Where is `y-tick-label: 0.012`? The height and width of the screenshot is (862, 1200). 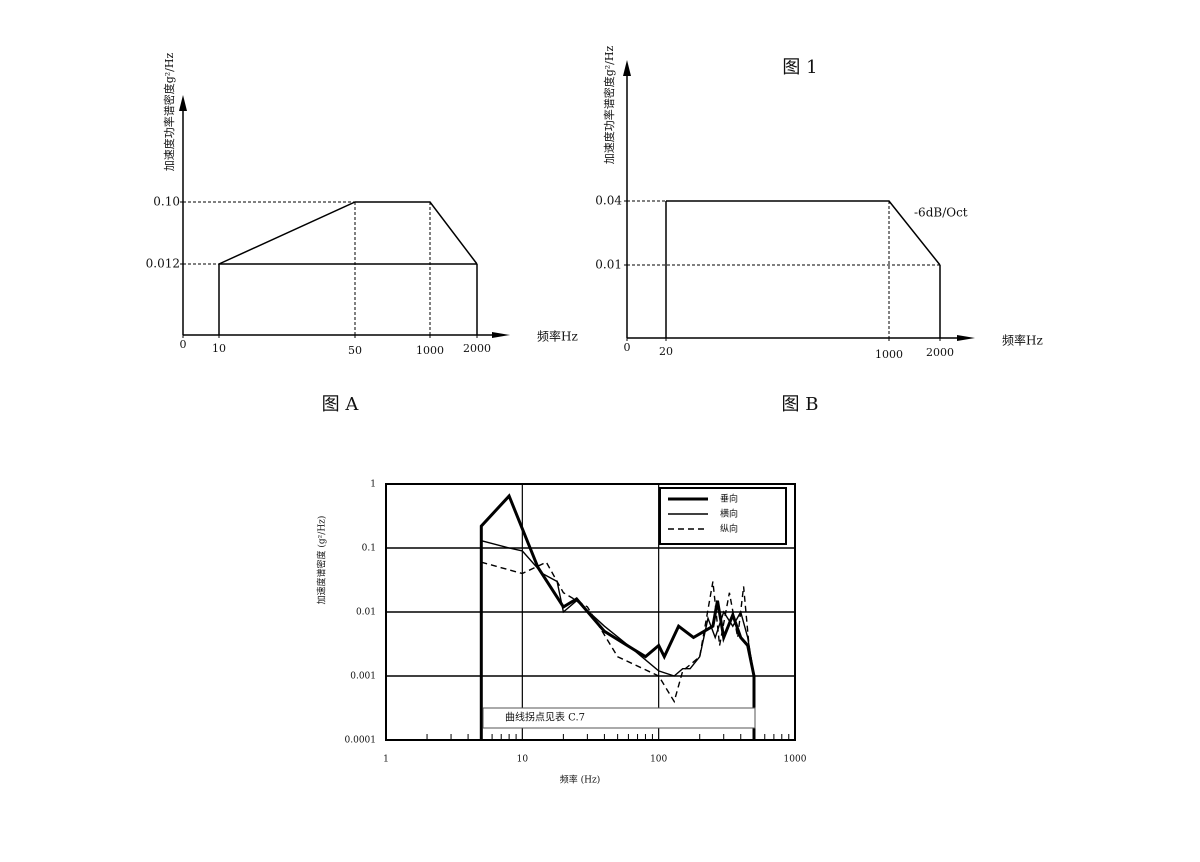 y-tick-label: 0.012 is located at coordinates (163, 264).